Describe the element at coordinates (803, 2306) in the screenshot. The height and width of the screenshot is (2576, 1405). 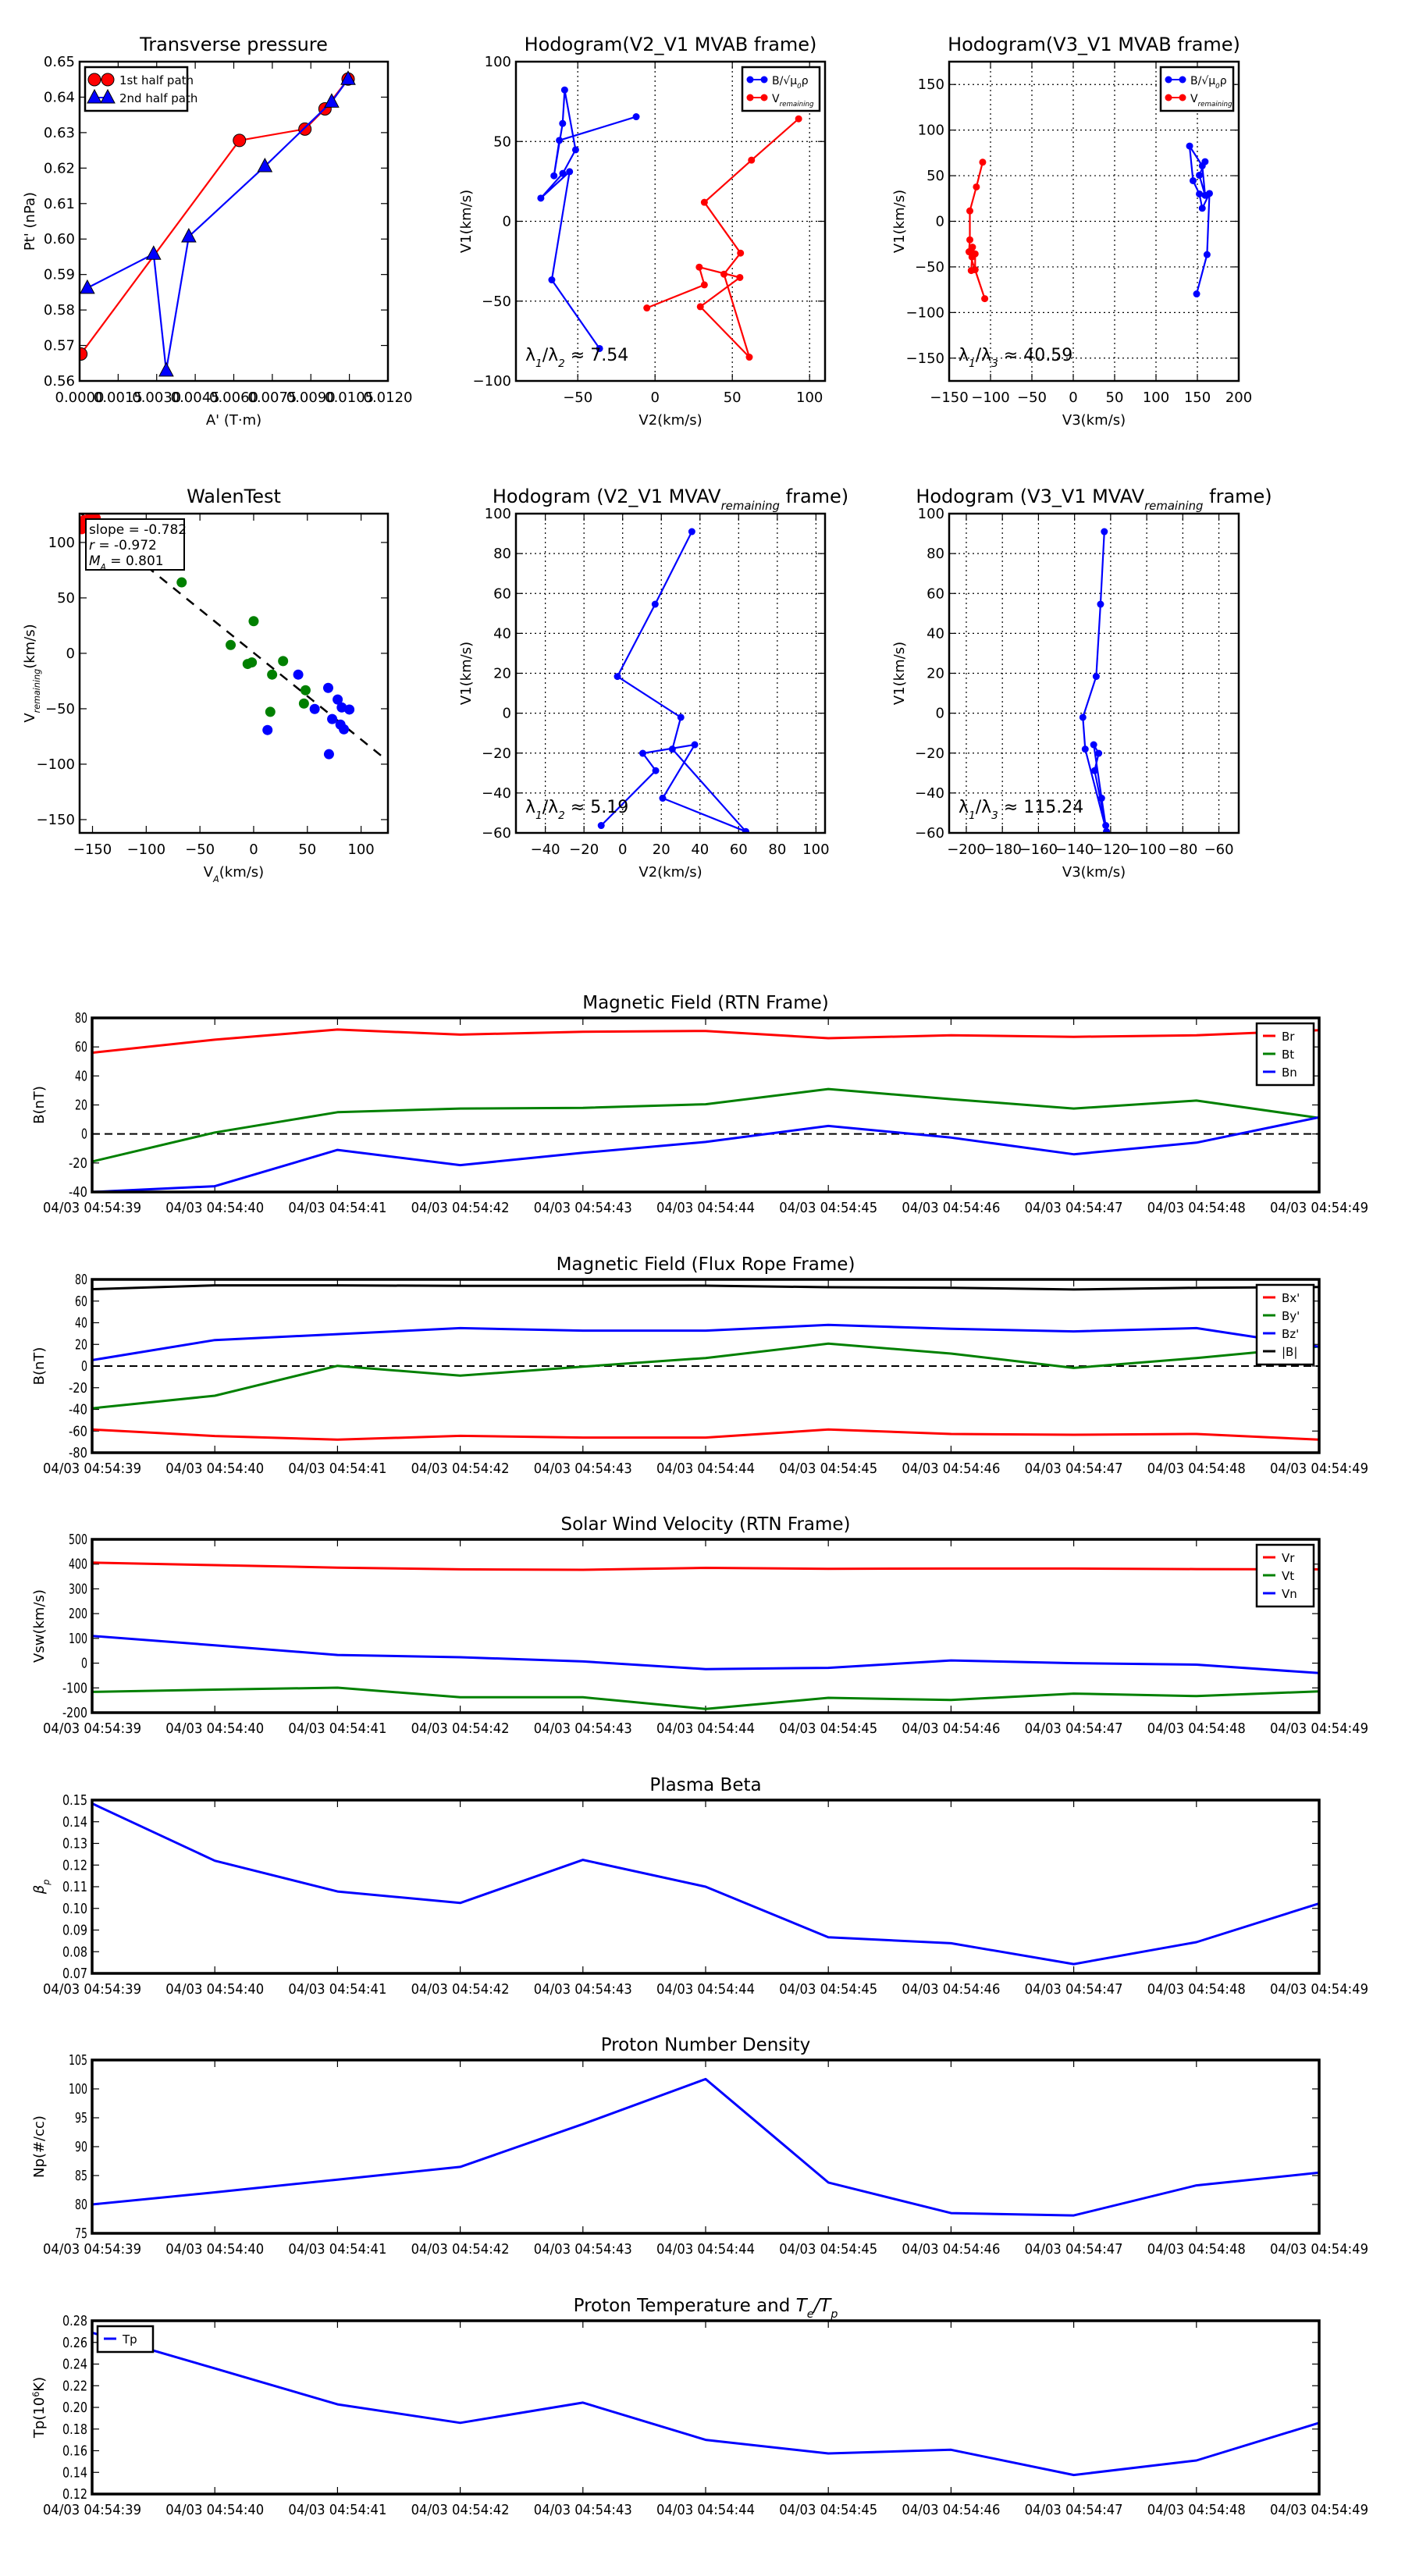
I see `text-segment: T` at that location.